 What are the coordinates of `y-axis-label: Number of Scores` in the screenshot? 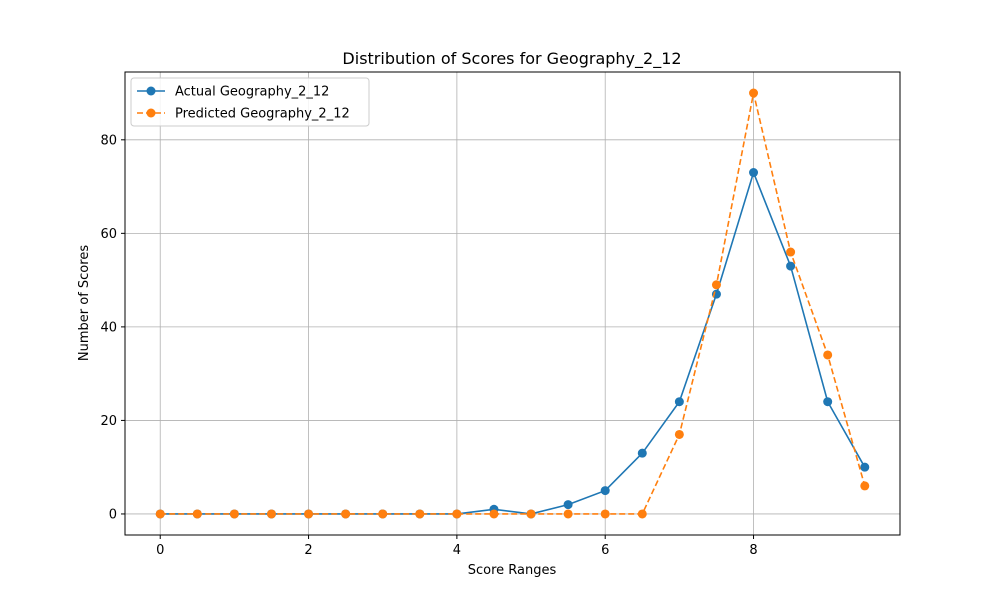 It's located at (84, 303).